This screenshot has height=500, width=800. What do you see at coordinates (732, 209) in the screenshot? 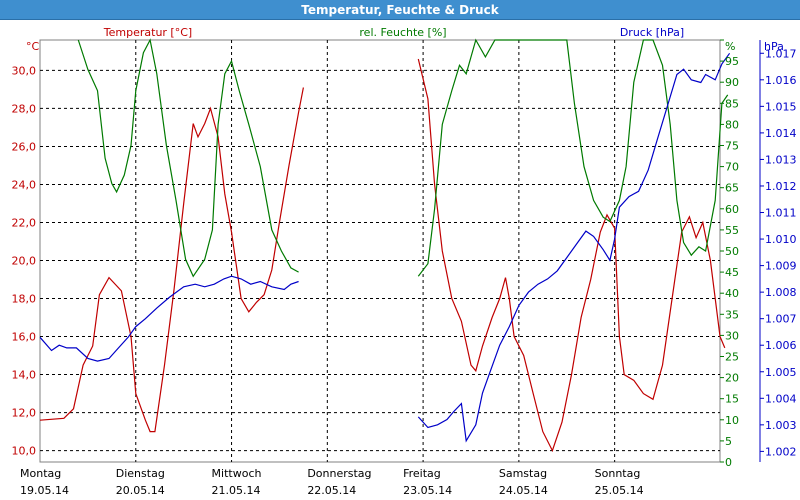
I see `humidity-tick-label: 60` at bounding box center [732, 209].